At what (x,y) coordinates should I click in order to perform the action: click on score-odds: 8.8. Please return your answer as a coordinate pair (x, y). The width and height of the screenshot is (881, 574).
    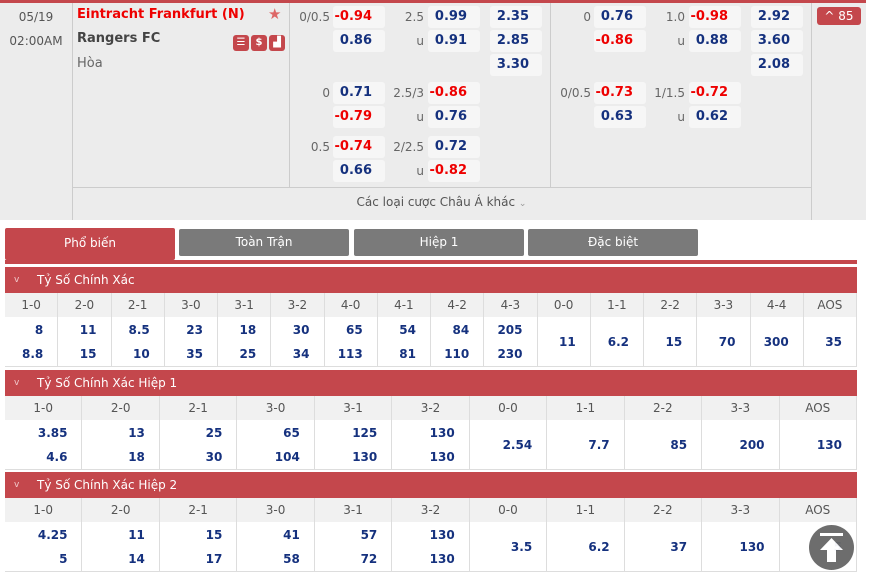
    Looking at the image, I should click on (32, 353).